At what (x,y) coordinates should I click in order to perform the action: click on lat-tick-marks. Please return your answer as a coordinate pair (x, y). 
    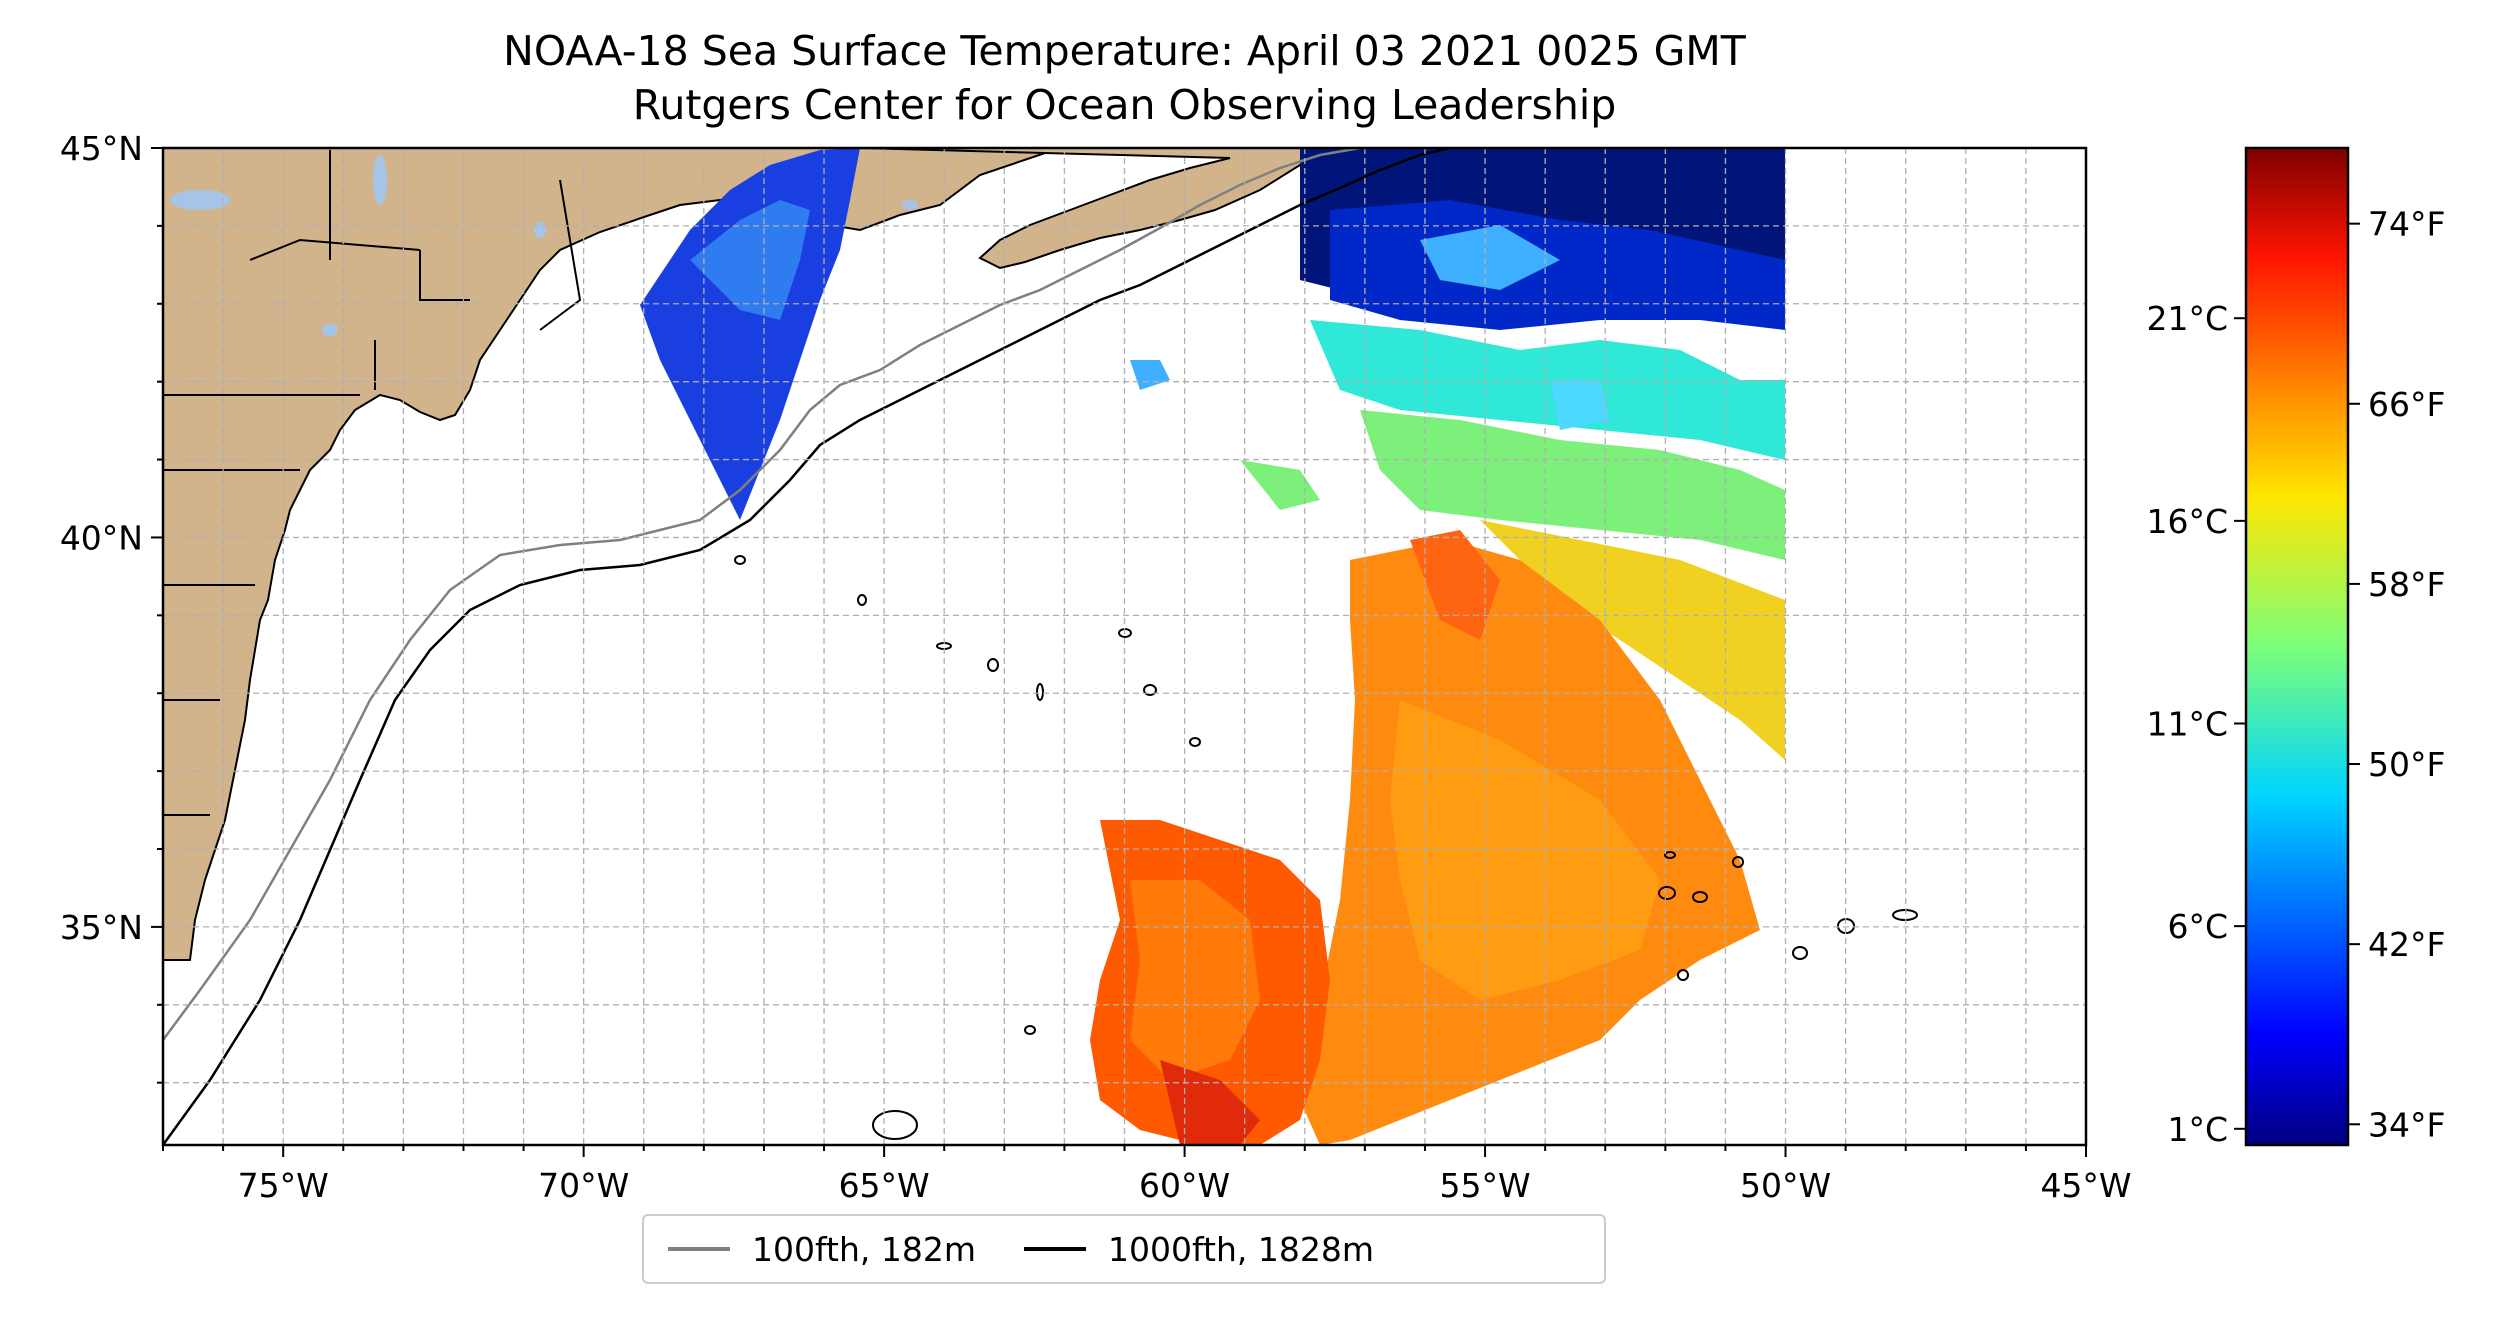
    Looking at the image, I should click on (157, 615).